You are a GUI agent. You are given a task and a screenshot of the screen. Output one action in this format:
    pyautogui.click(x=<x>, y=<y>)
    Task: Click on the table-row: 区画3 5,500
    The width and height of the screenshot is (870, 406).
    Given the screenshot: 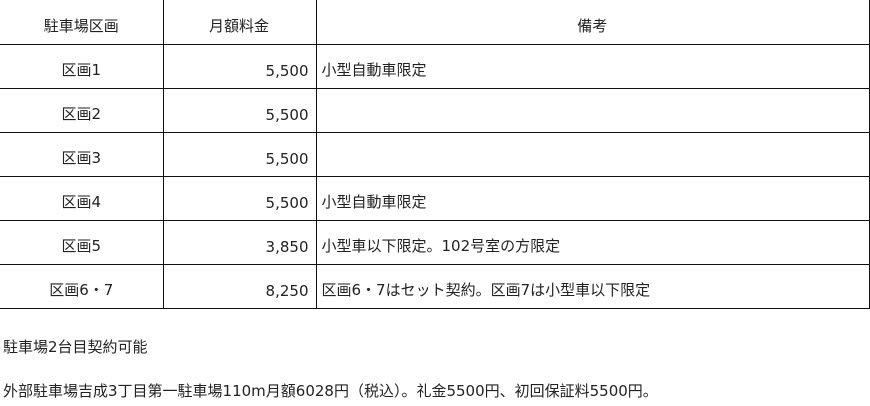 What is the action you would take?
    pyautogui.click(x=435, y=154)
    